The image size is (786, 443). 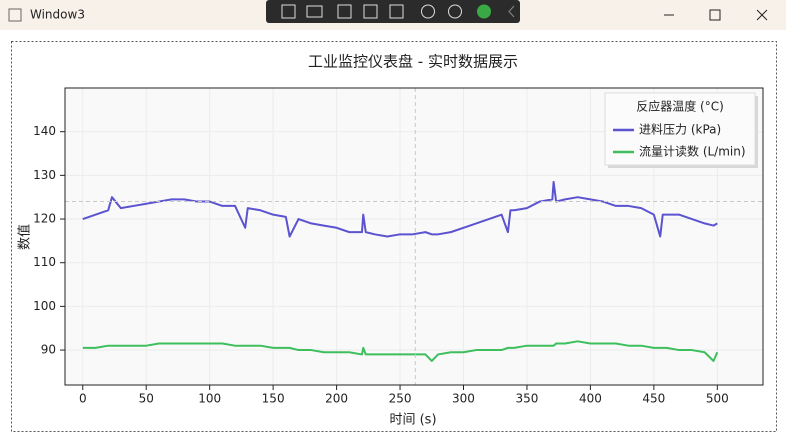 What do you see at coordinates (717, 399) in the screenshot?
I see `x-tick-label: 500` at bounding box center [717, 399].